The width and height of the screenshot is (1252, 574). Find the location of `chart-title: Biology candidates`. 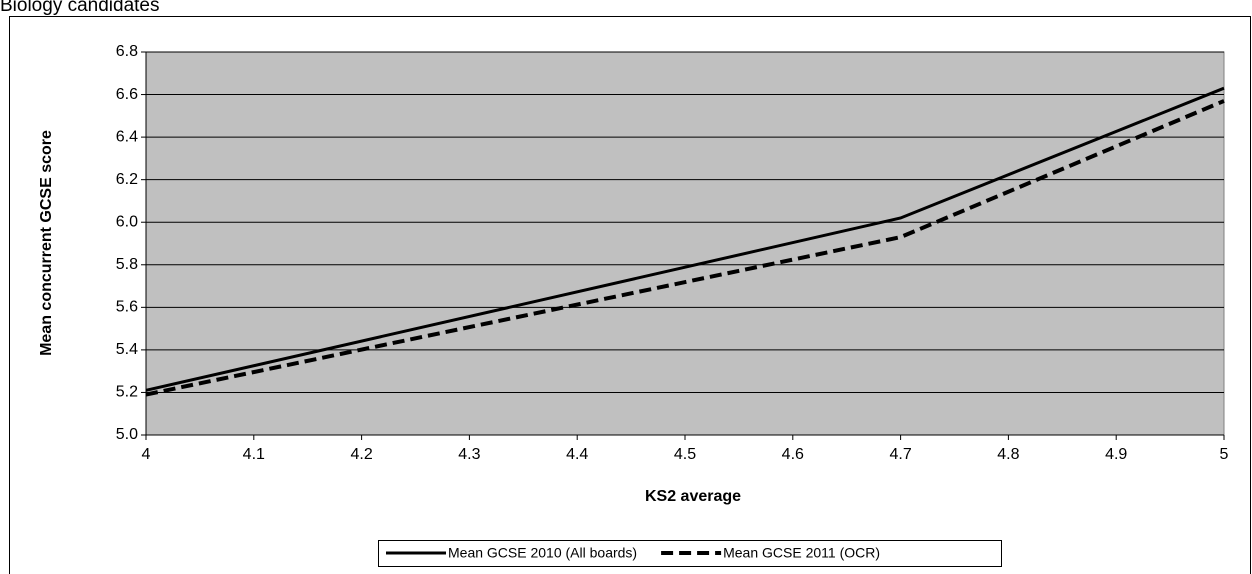

chart-title: Biology candidates is located at coordinates (80, 8).